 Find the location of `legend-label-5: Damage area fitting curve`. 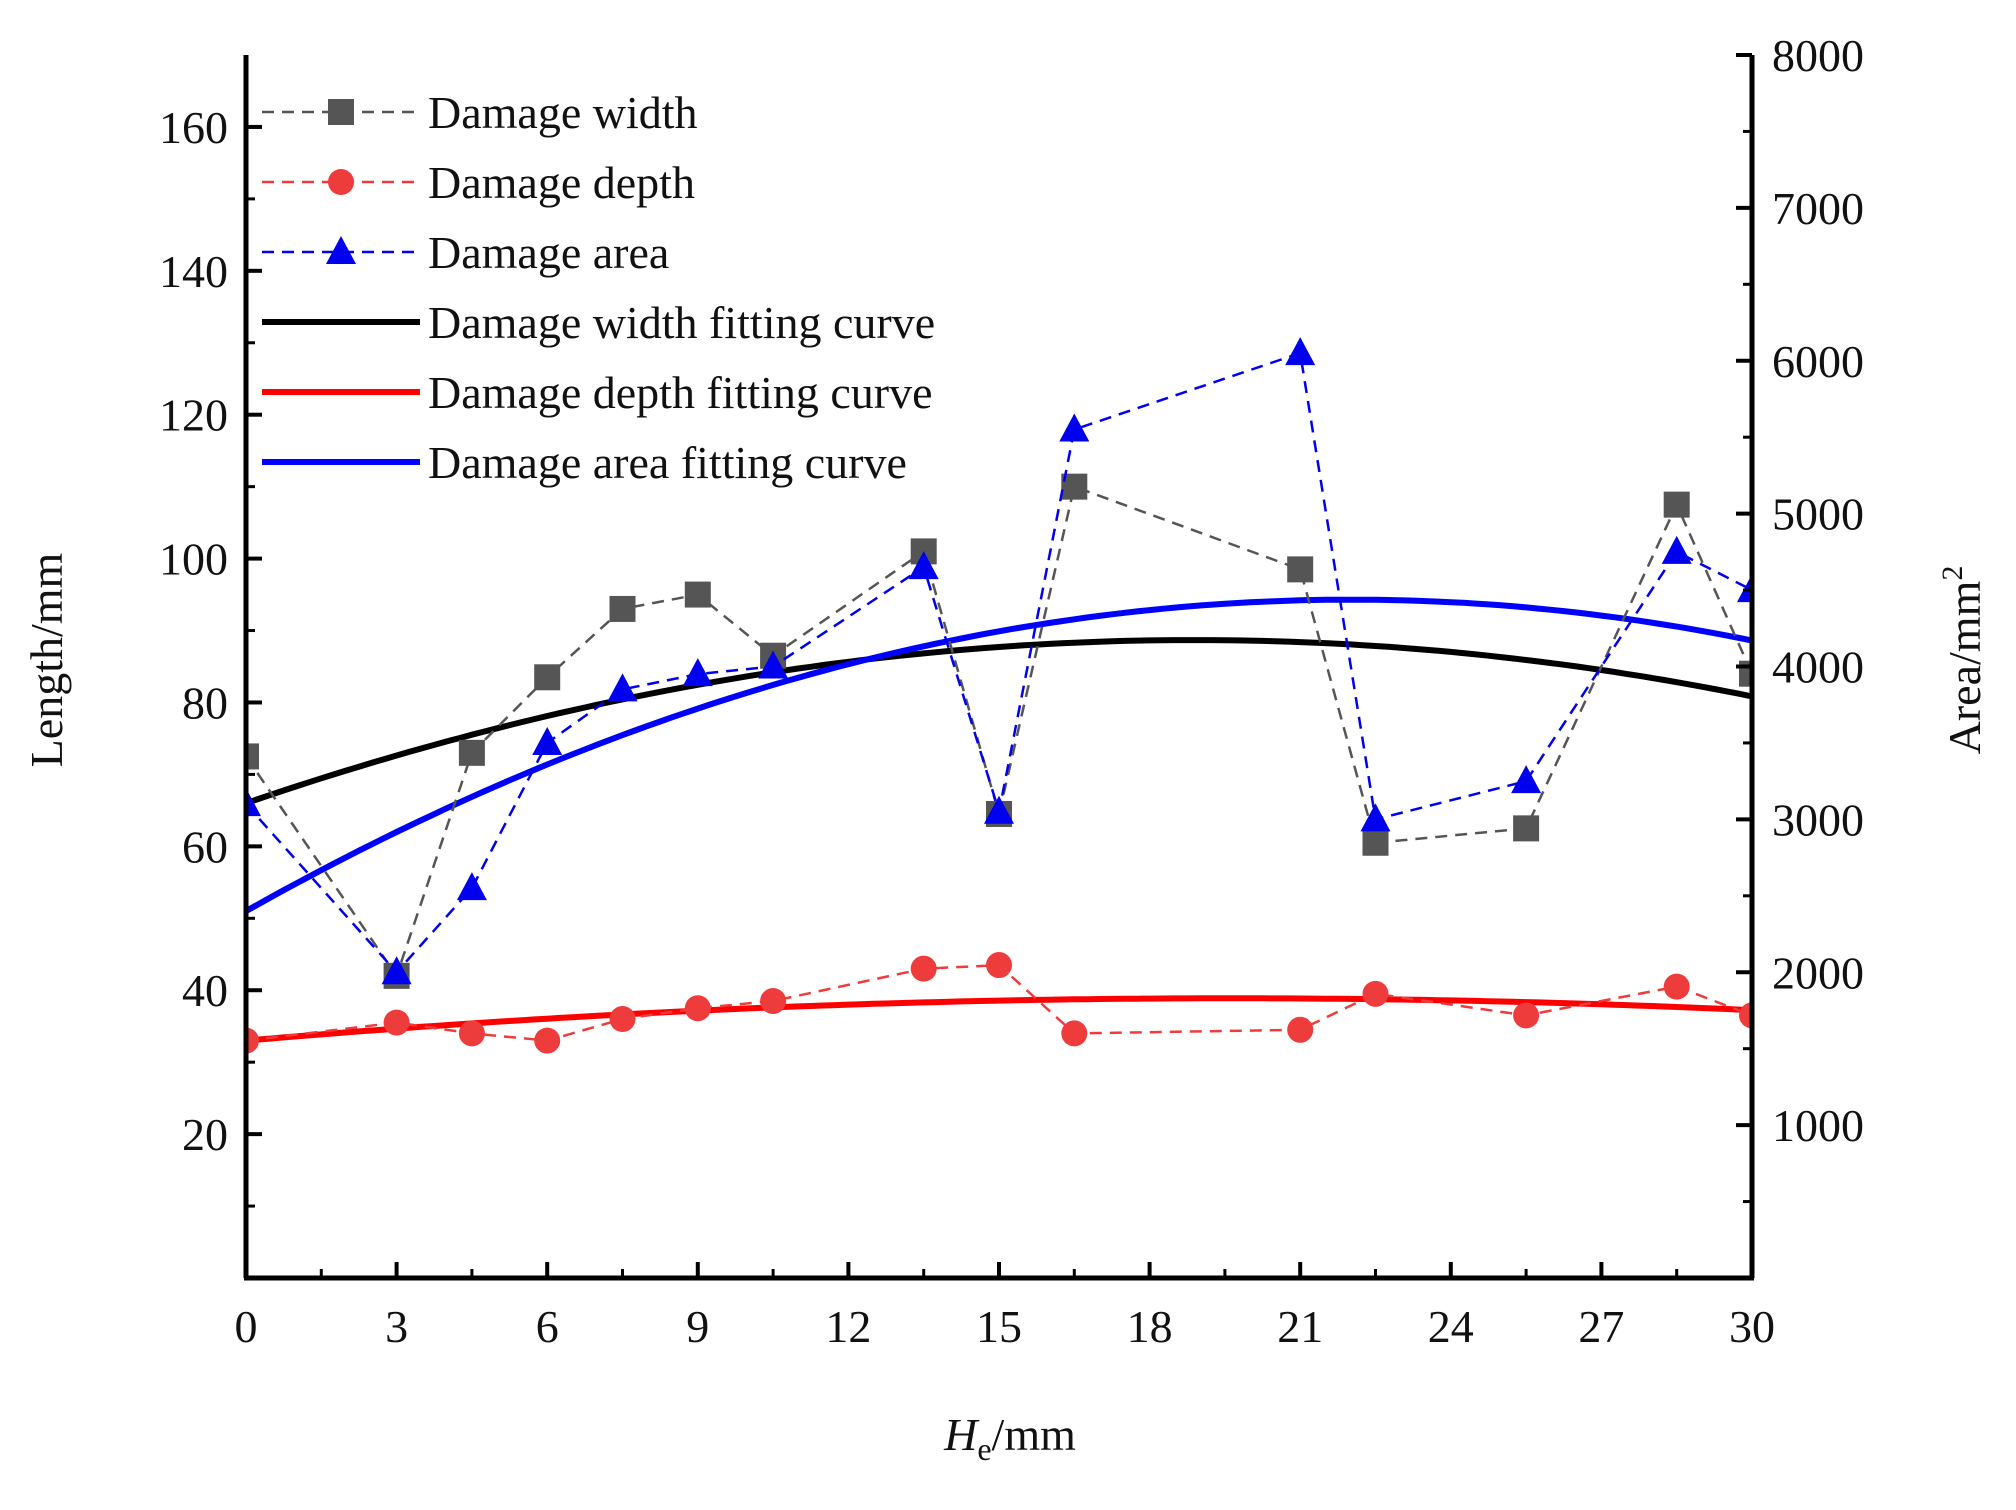

legend-label-5: Damage area fitting curve is located at coordinates (667, 462).